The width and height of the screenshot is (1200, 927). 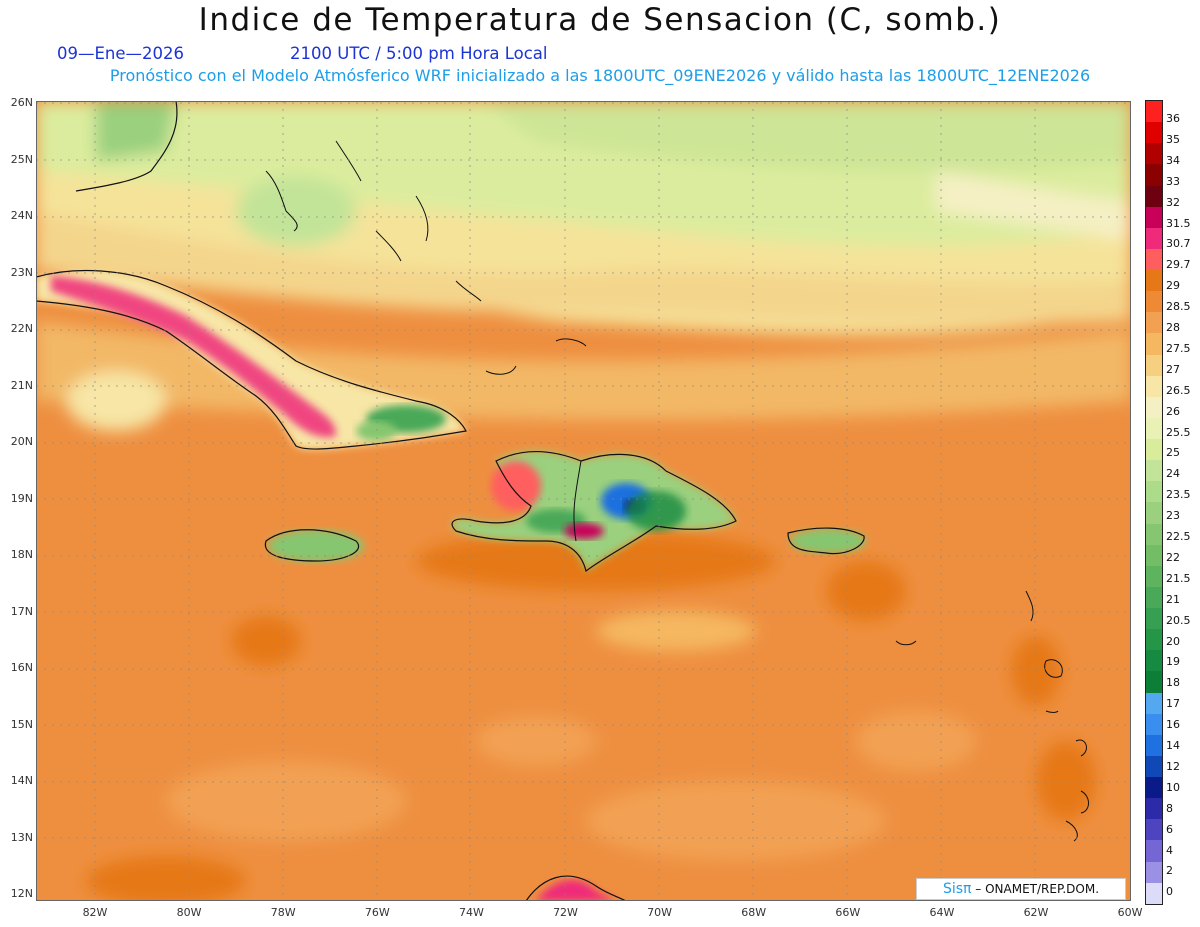 What do you see at coordinates (1173, 787) in the screenshot?
I see `colorbar-label: 10` at bounding box center [1173, 787].